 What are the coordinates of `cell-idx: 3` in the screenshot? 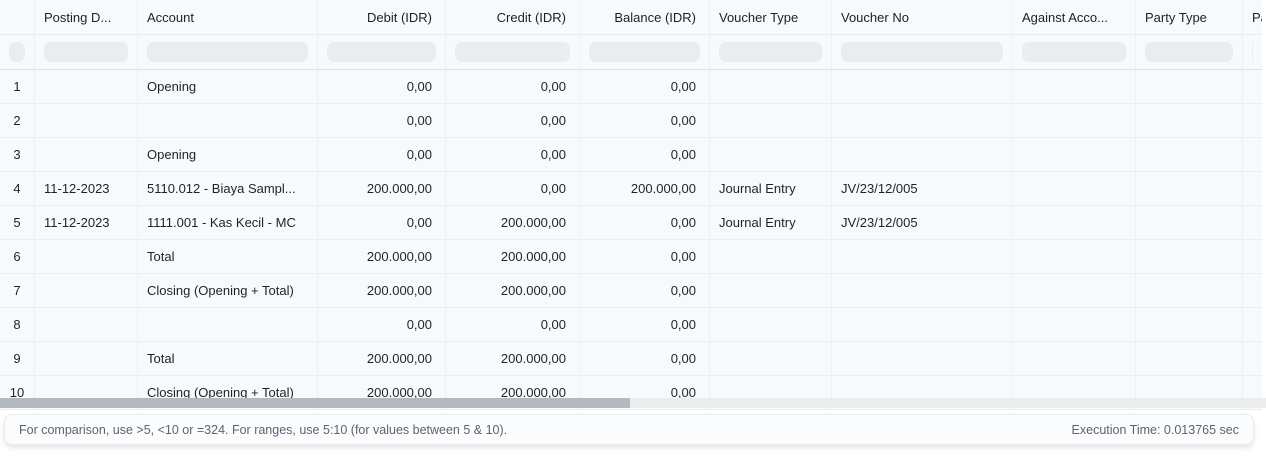 It's located at (17, 154).